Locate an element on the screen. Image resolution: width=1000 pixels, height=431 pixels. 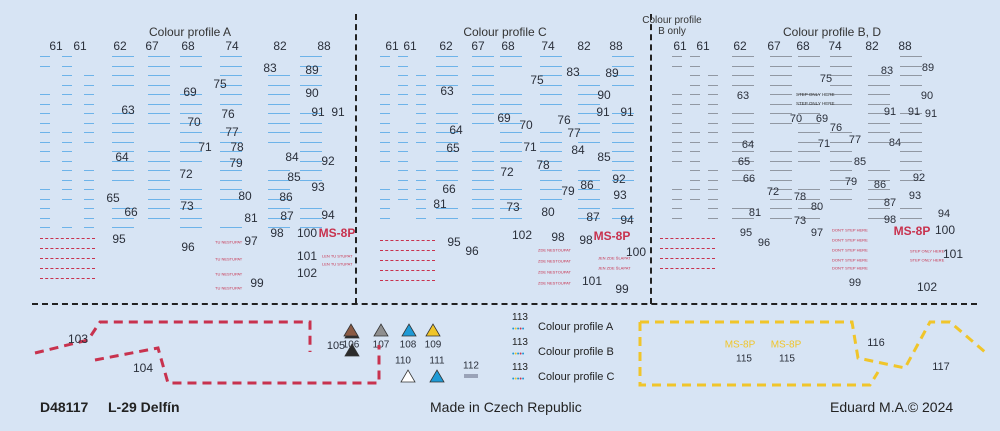
decal-number-66: 66 is located at coordinates (749, 179).